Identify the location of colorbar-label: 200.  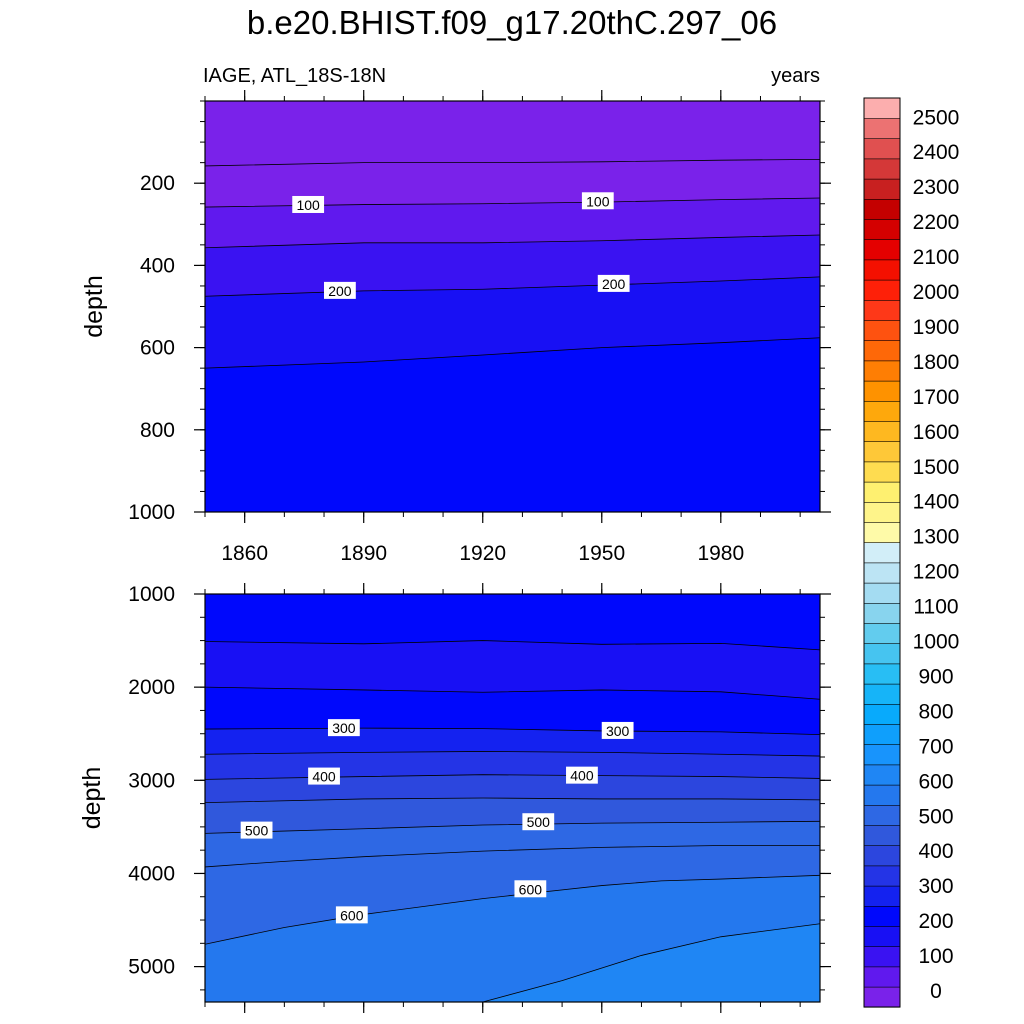
(935, 921).